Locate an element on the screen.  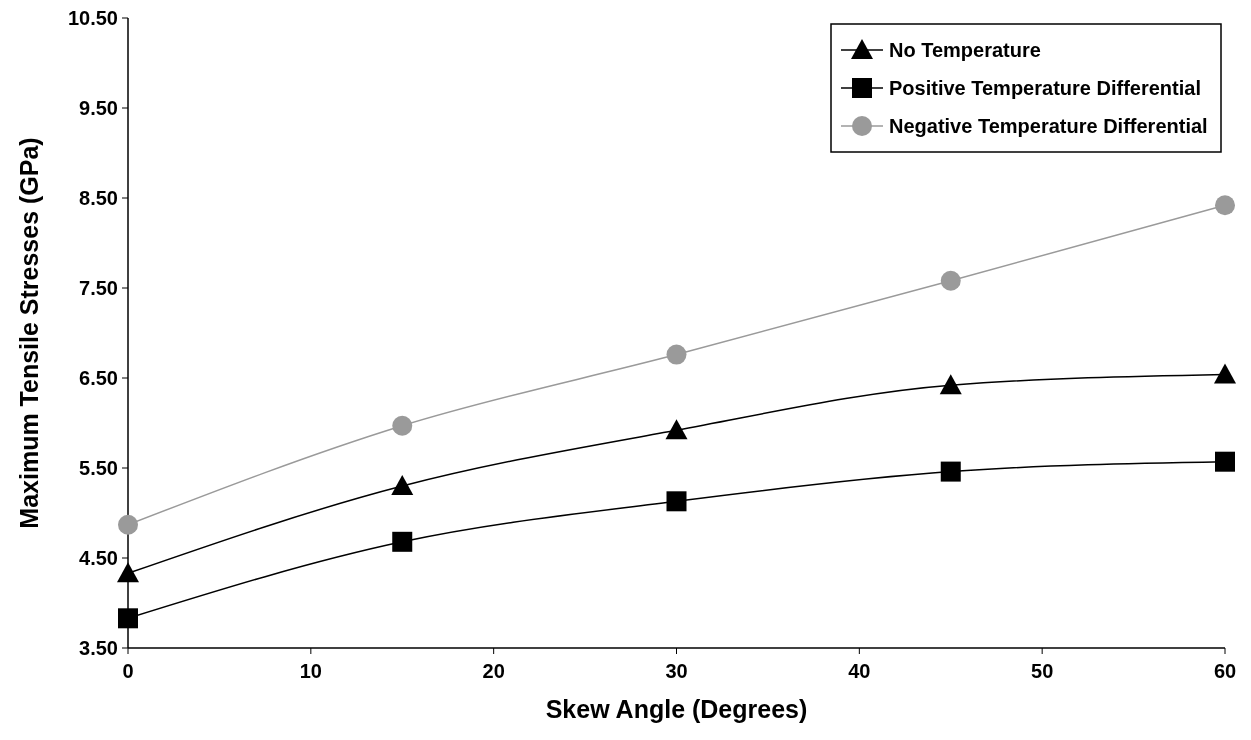
x-tick-label: 20 is located at coordinates (493, 671).